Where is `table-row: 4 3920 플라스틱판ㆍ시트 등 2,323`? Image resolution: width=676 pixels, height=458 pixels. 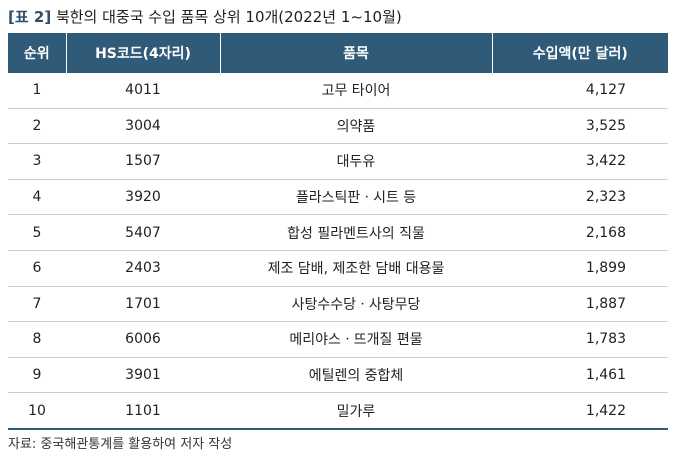
table-row: 4 3920 플라스틱판ㆍ시트 등 2,323 is located at coordinates (338, 197).